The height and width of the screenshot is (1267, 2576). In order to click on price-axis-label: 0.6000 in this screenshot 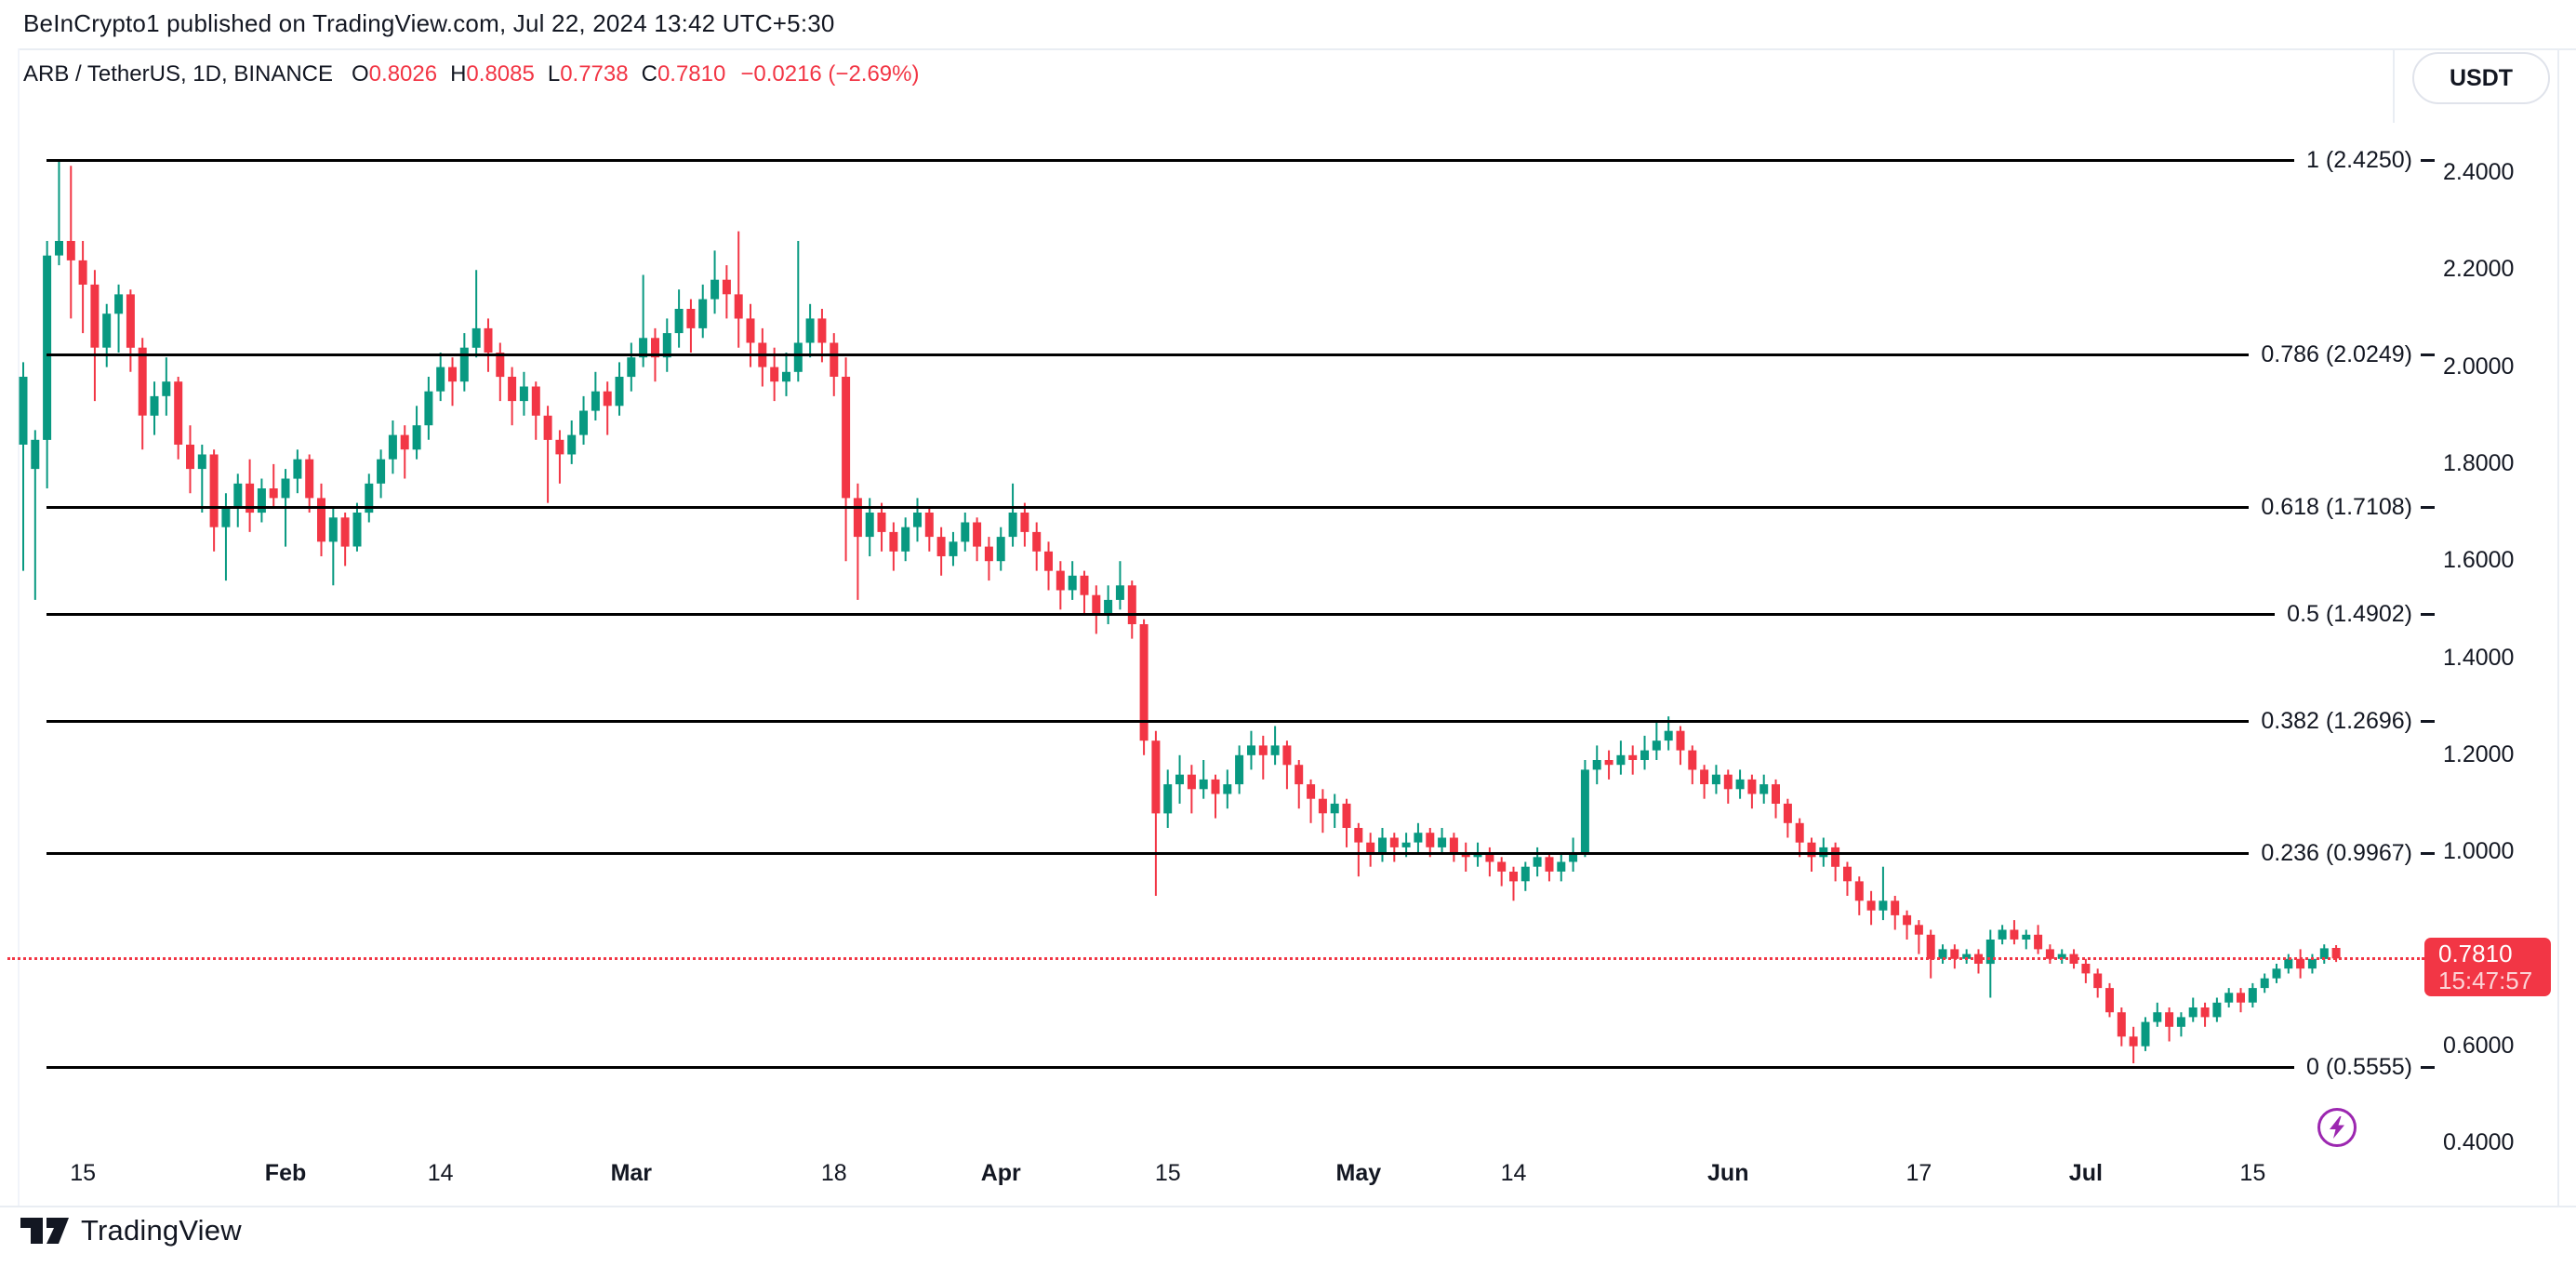, I will do `click(2479, 1045)`.